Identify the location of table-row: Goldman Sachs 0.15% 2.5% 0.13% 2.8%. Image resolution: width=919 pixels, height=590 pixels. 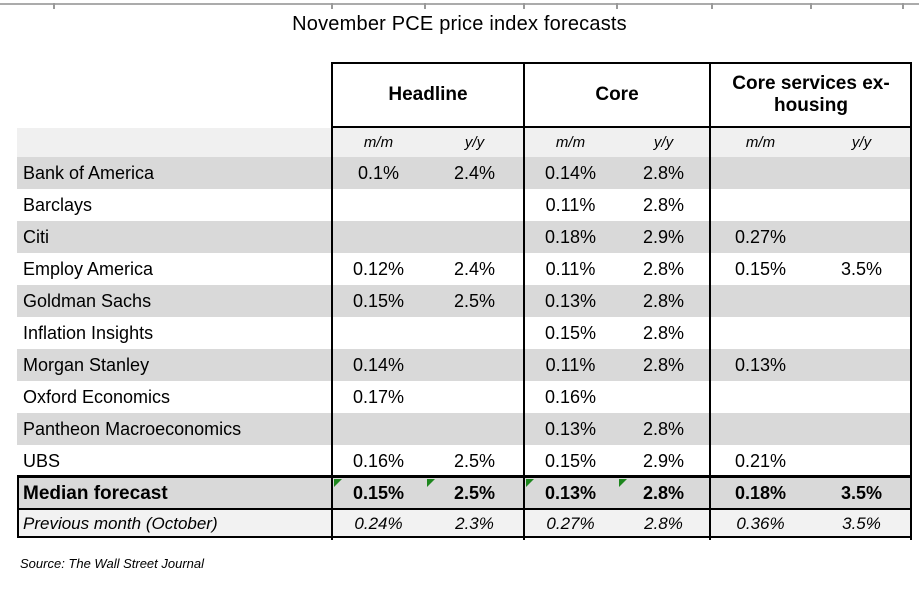
(464, 301).